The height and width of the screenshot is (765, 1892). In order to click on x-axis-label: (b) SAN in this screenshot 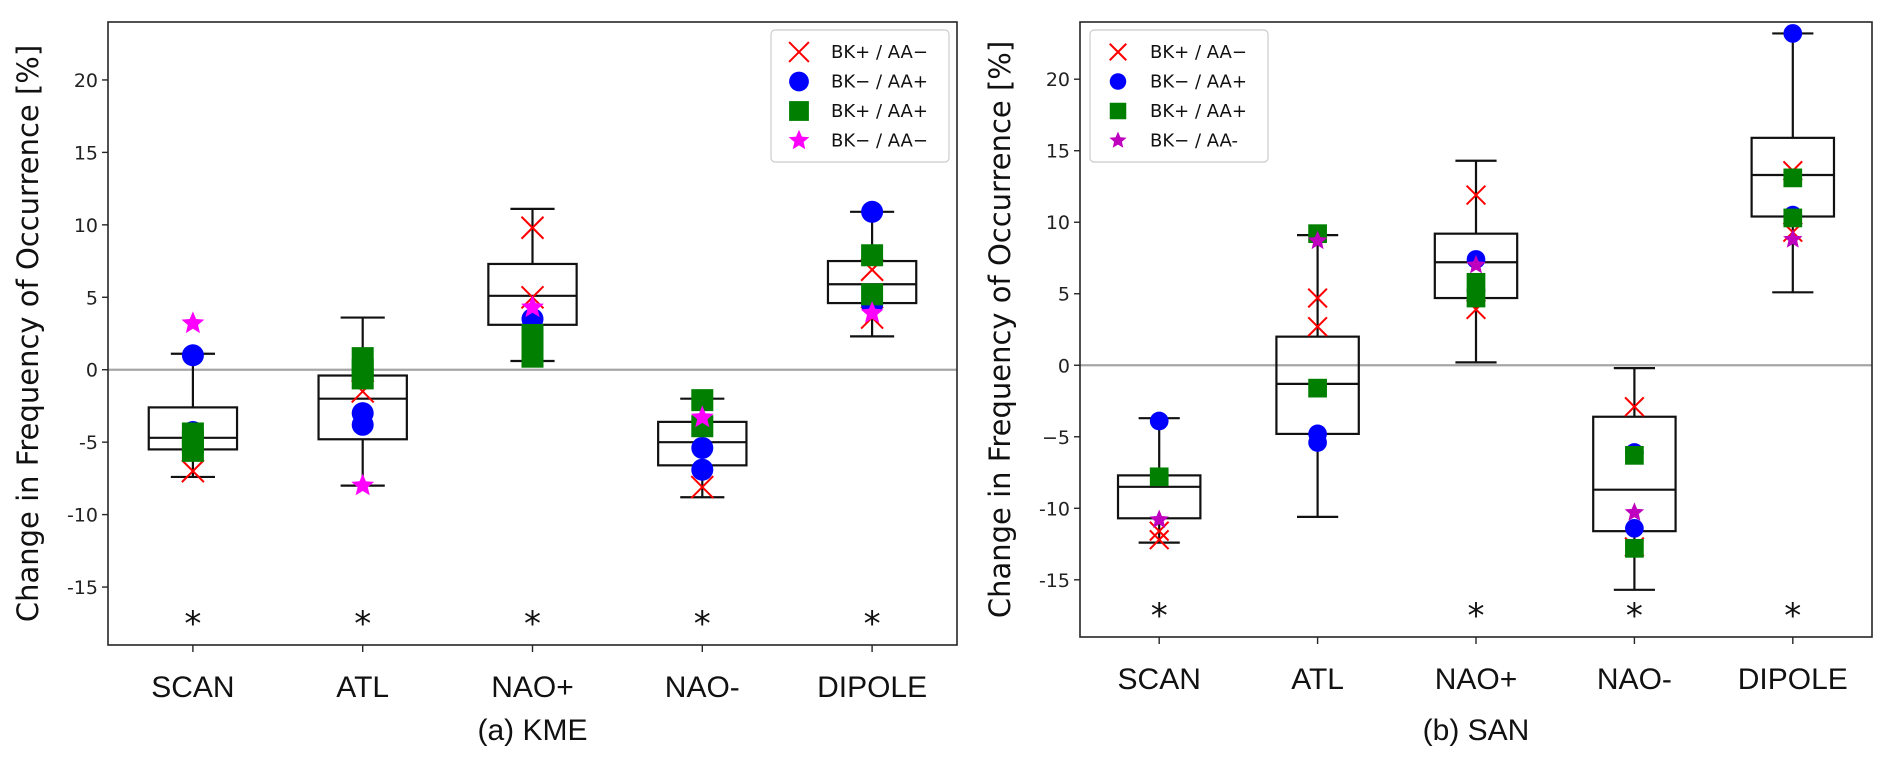, I will do `click(1476, 730)`.